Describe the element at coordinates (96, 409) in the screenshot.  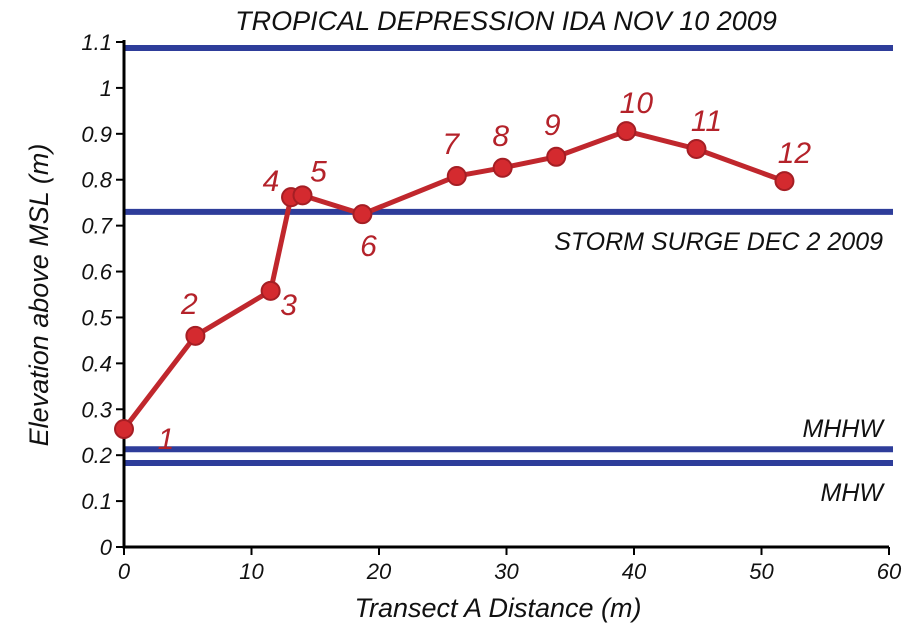
I see `y-tick-label: 0.3` at that location.